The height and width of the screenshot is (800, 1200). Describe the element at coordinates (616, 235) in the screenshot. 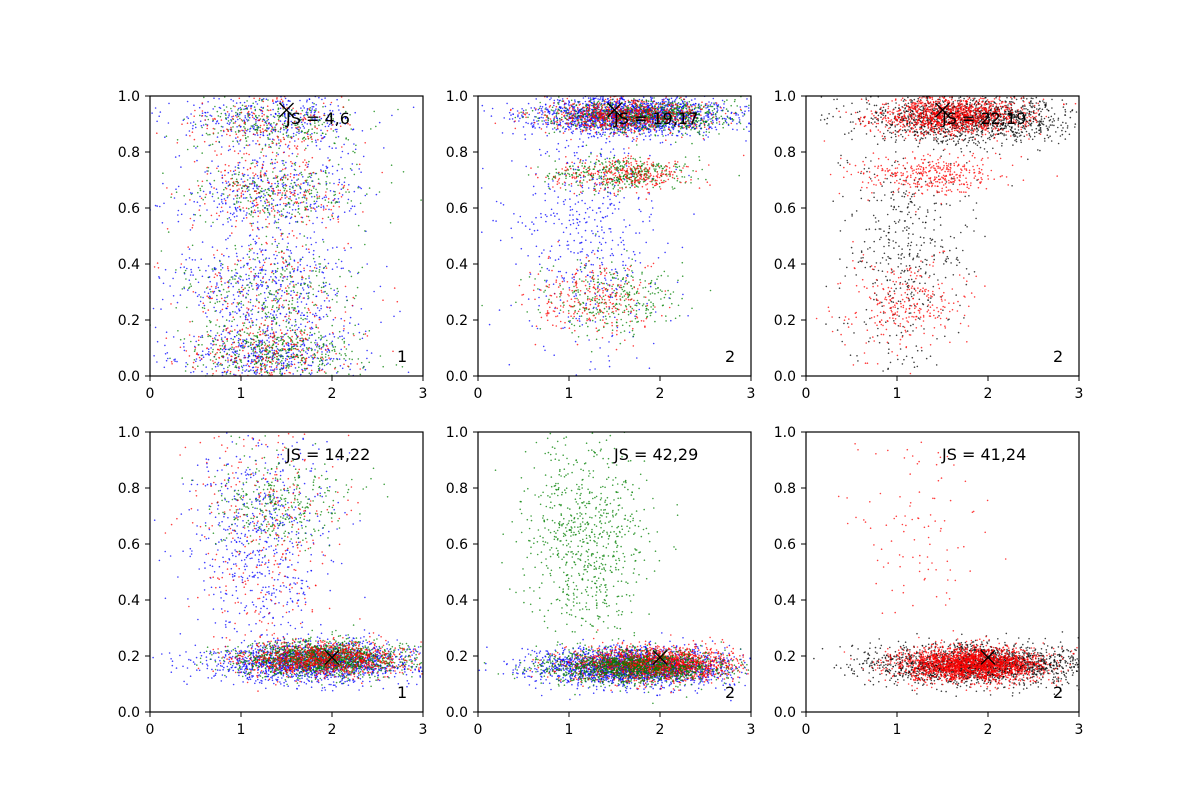

I see `panel-2-points` at that location.